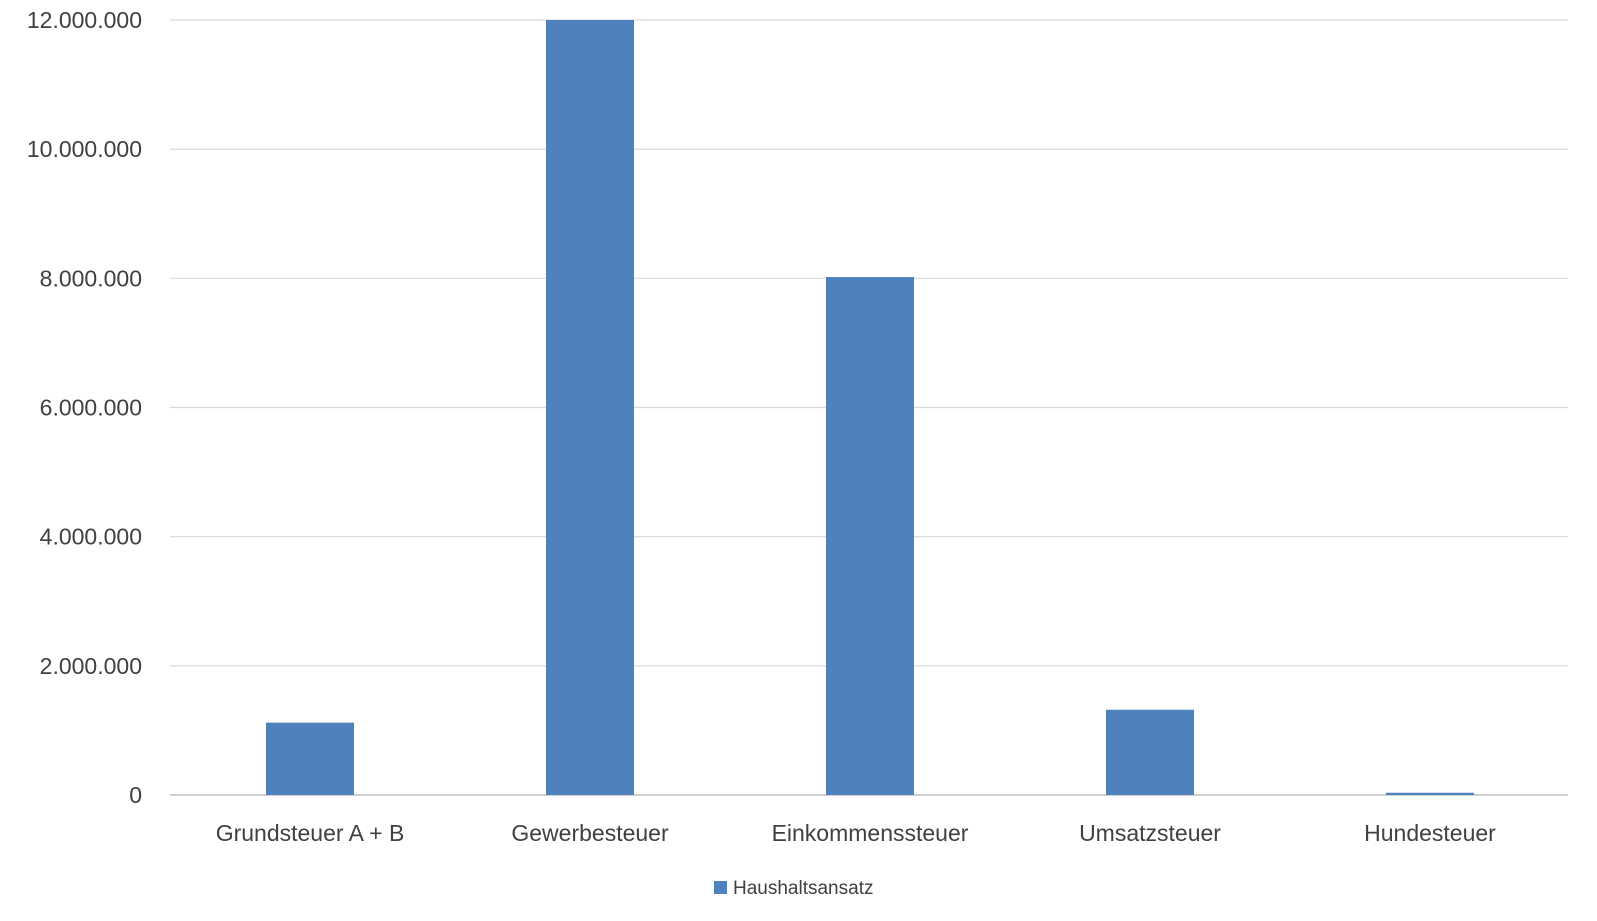 The image size is (1597, 921). Describe the element at coordinates (84, 149) in the screenshot. I see `y-tick-label: 10.000.000` at that location.